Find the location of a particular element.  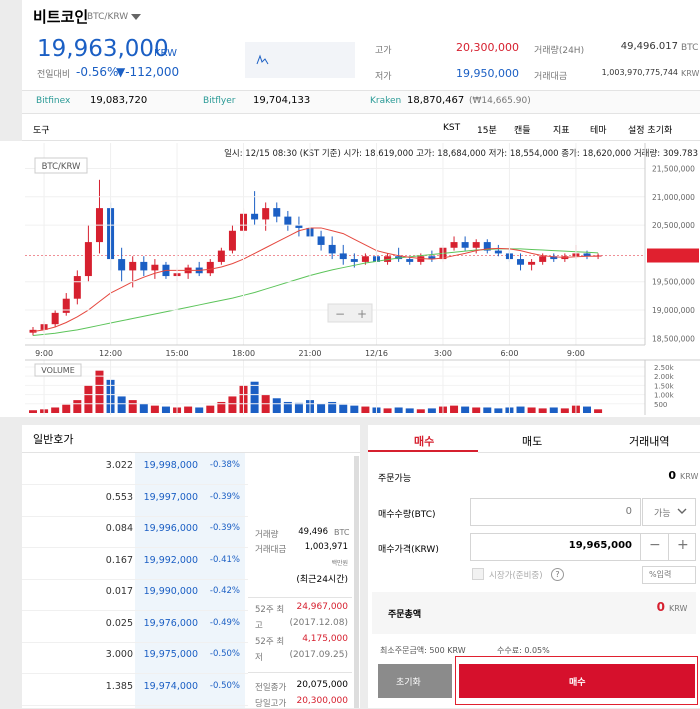

order-qty: 3.022 is located at coordinates (119, 465).